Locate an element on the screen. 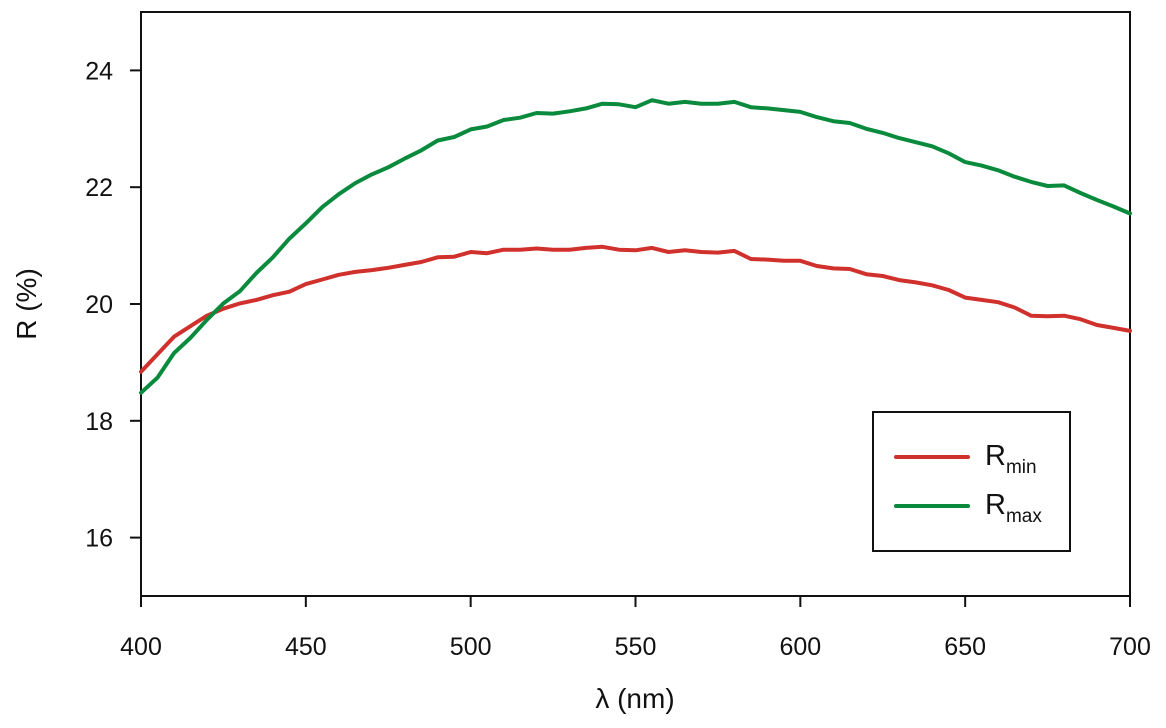 The image size is (1166, 728). y-tick-label: 20 is located at coordinates (99, 305).